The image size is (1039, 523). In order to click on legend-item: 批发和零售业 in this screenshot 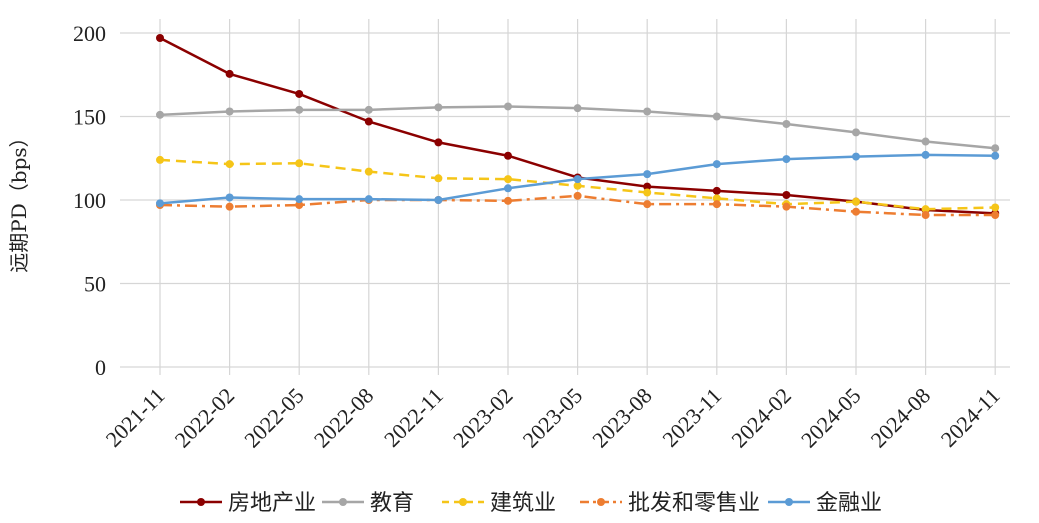, I will do `click(670, 503)`.